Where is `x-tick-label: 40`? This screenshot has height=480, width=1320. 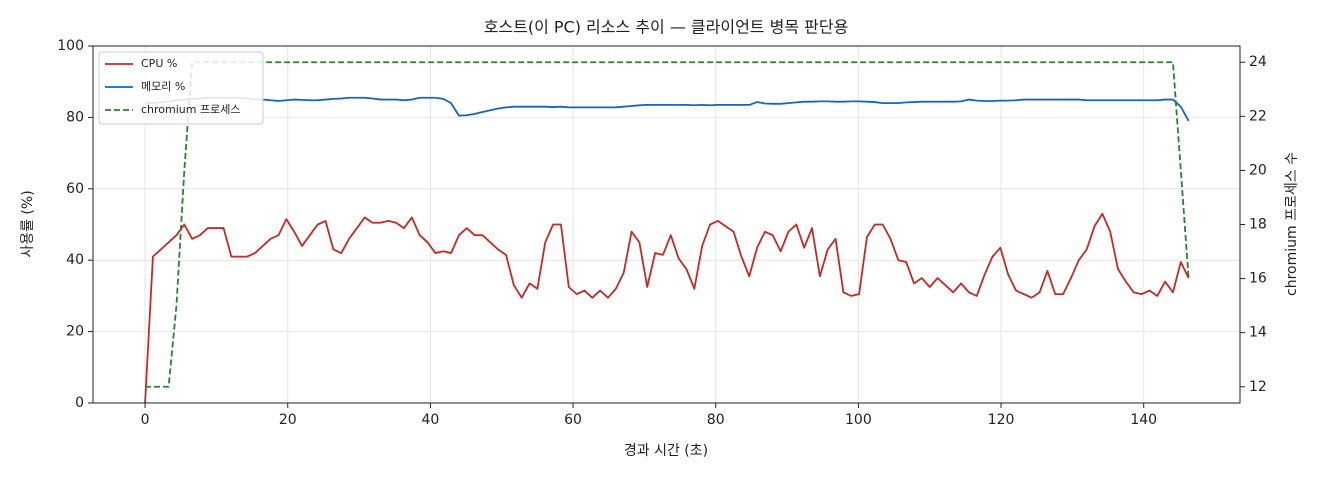
x-tick-label: 40 is located at coordinates (430, 420).